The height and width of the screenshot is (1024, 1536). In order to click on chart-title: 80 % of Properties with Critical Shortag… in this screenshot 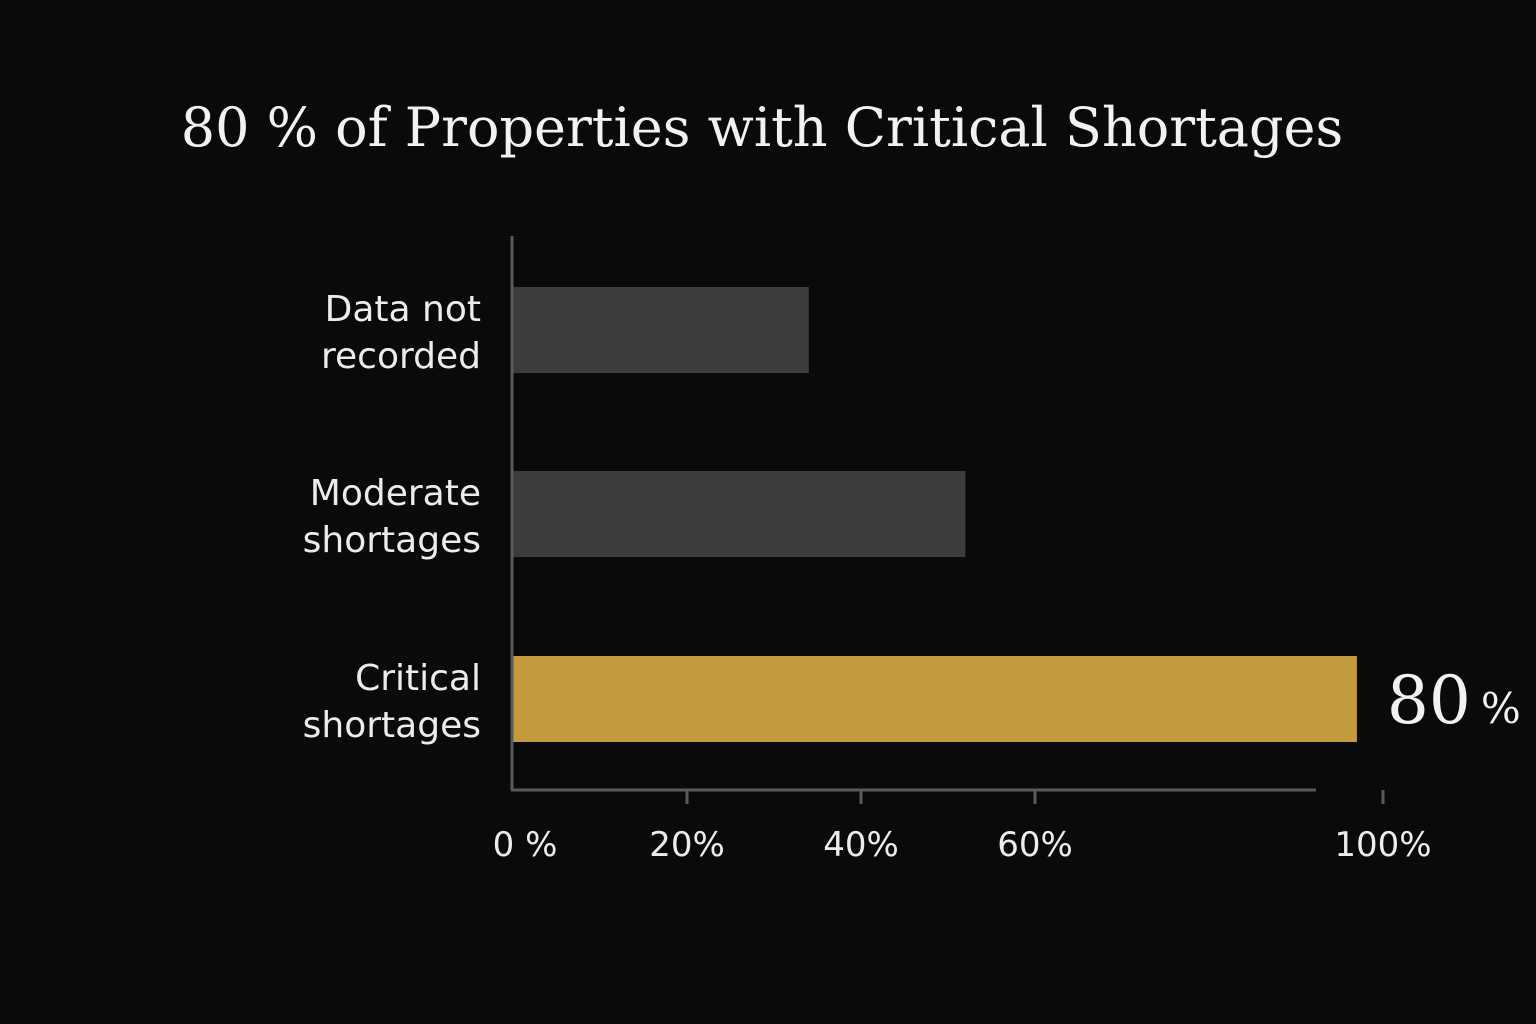, I will do `click(762, 127)`.